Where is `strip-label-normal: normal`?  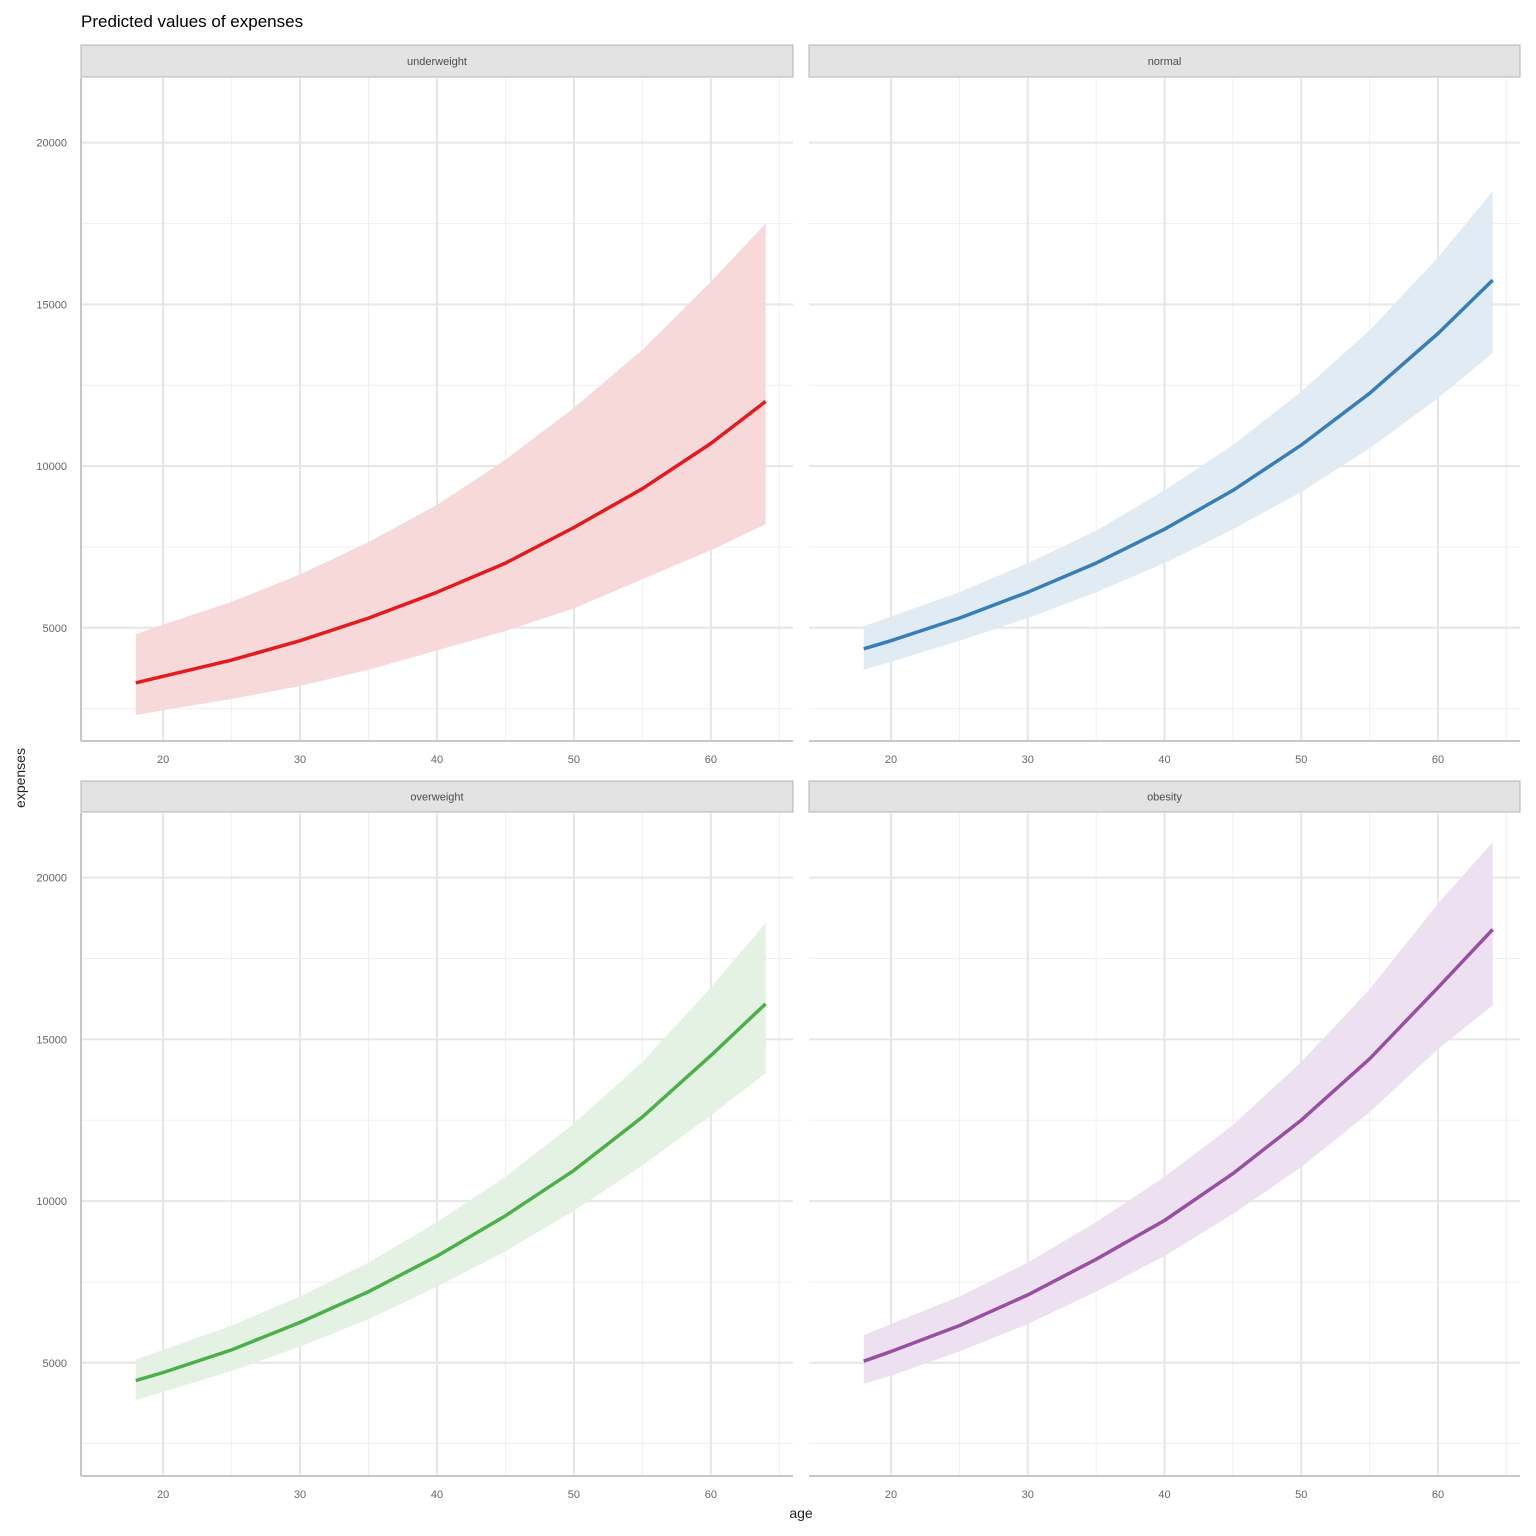
strip-label-normal: normal is located at coordinates (1165, 62).